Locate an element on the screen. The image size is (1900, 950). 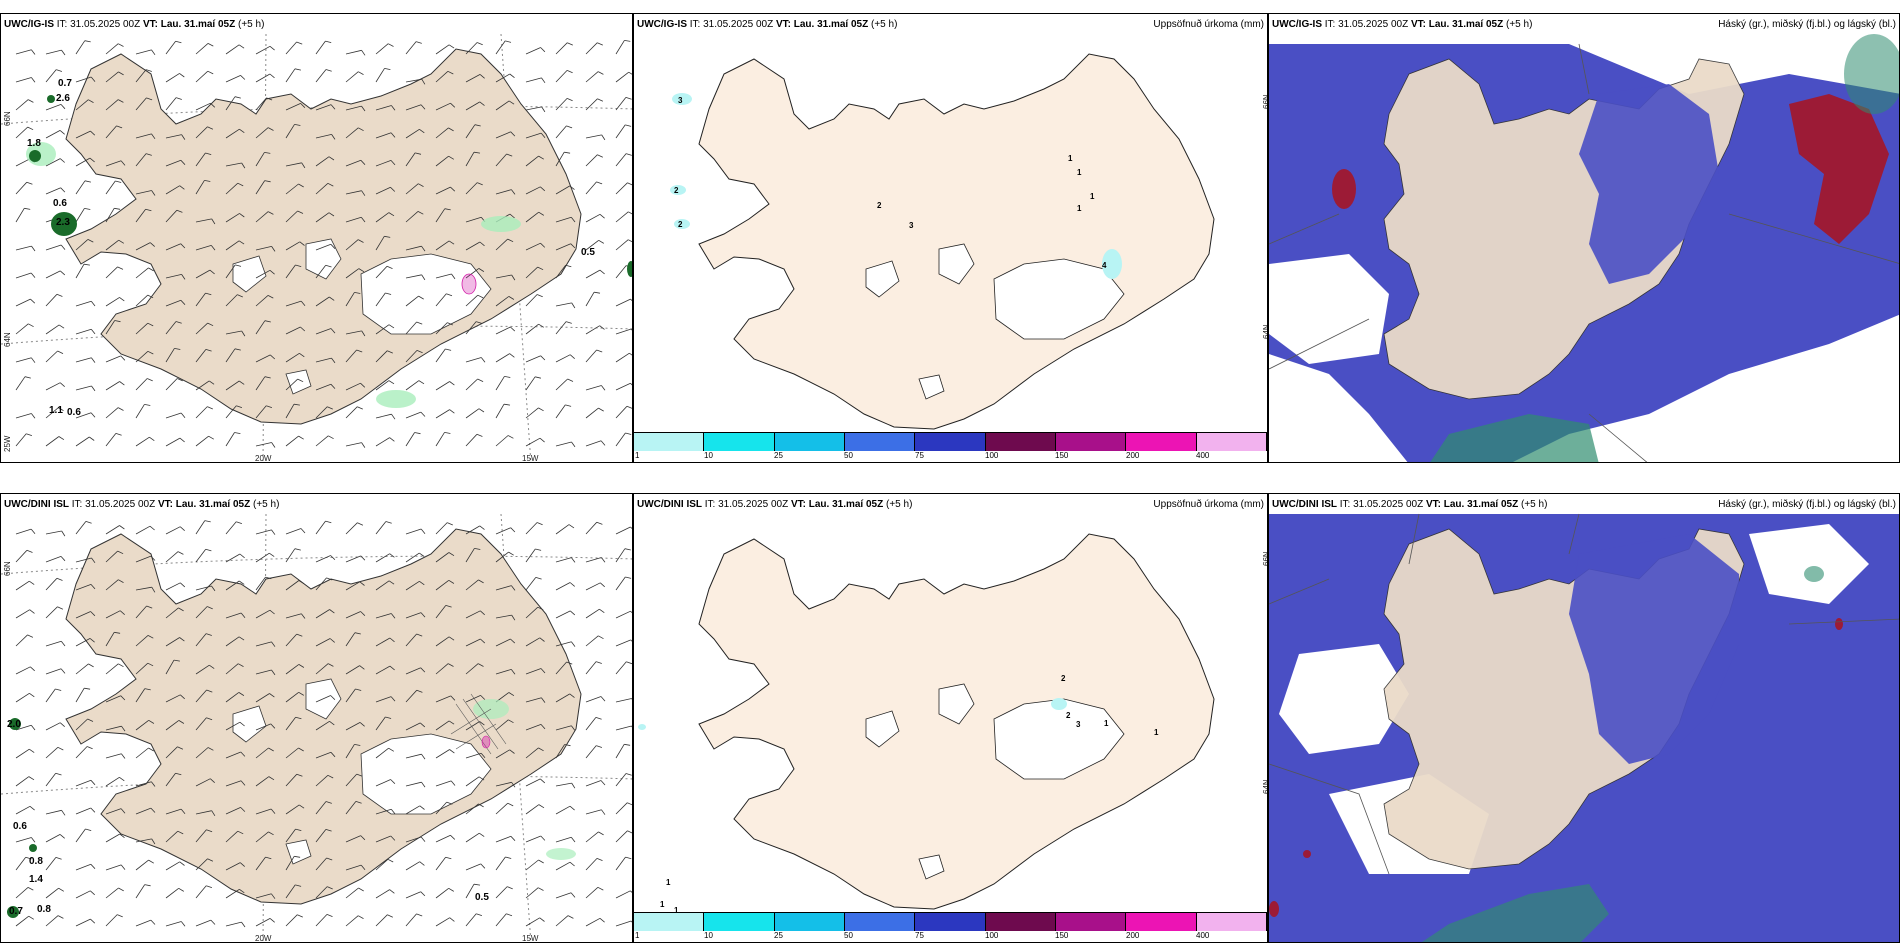
precip-value-label: 2.3 is located at coordinates (63, 222).